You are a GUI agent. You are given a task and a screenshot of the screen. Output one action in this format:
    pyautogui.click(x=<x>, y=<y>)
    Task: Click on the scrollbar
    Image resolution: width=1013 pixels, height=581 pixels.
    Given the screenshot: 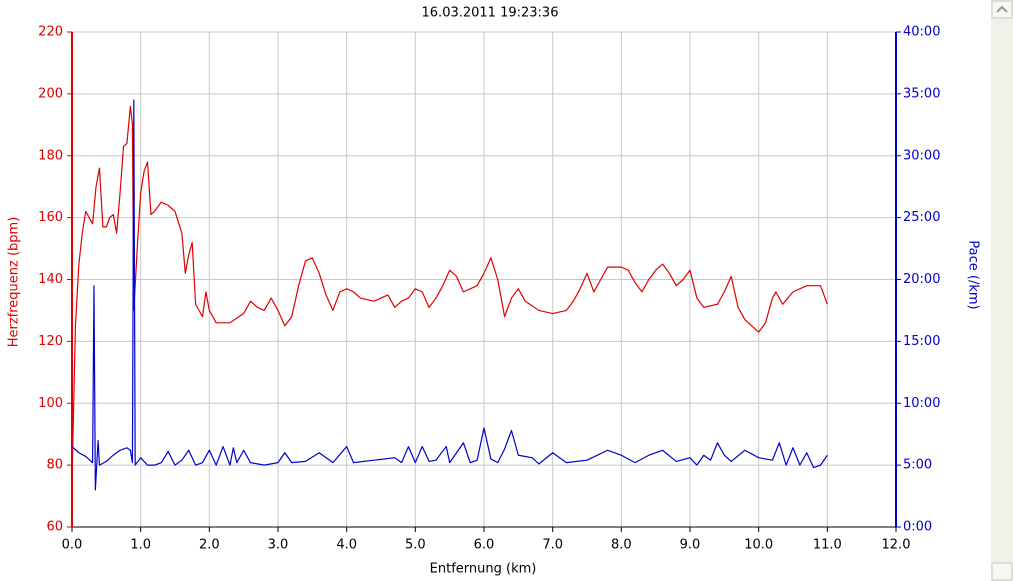 What is the action you would take?
    pyautogui.click(x=1002, y=290)
    